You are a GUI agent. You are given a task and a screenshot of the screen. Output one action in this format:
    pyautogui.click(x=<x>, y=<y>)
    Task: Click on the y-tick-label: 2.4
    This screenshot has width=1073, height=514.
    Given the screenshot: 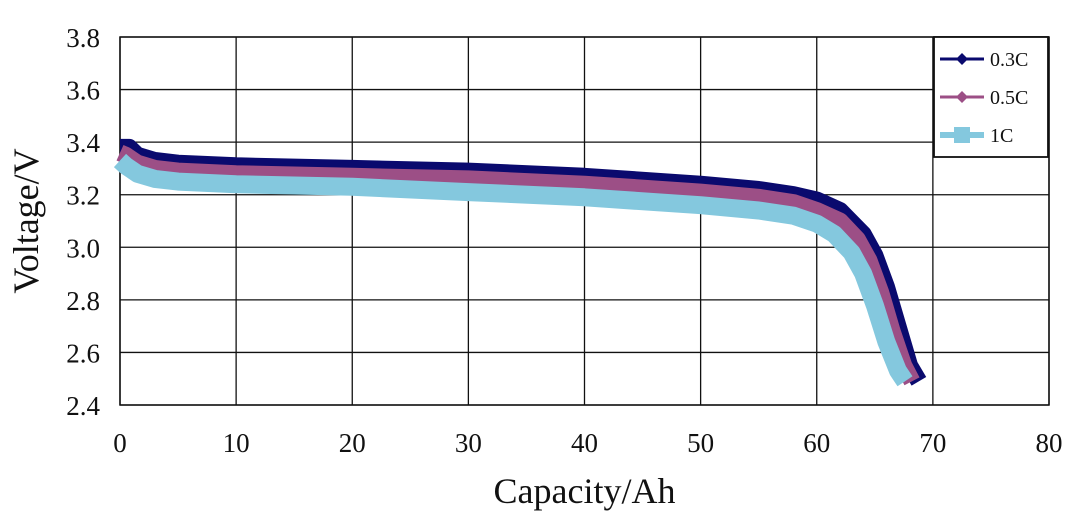 What is the action you would take?
    pyautogui.click(x=83, y=406)
    